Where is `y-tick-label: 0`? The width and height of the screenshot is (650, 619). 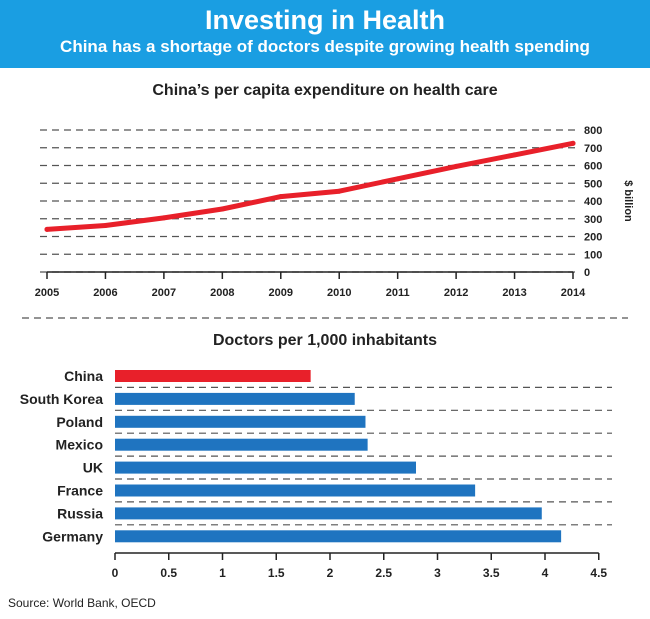
y-tick-label: 0 is located at coordinates (587, 273).